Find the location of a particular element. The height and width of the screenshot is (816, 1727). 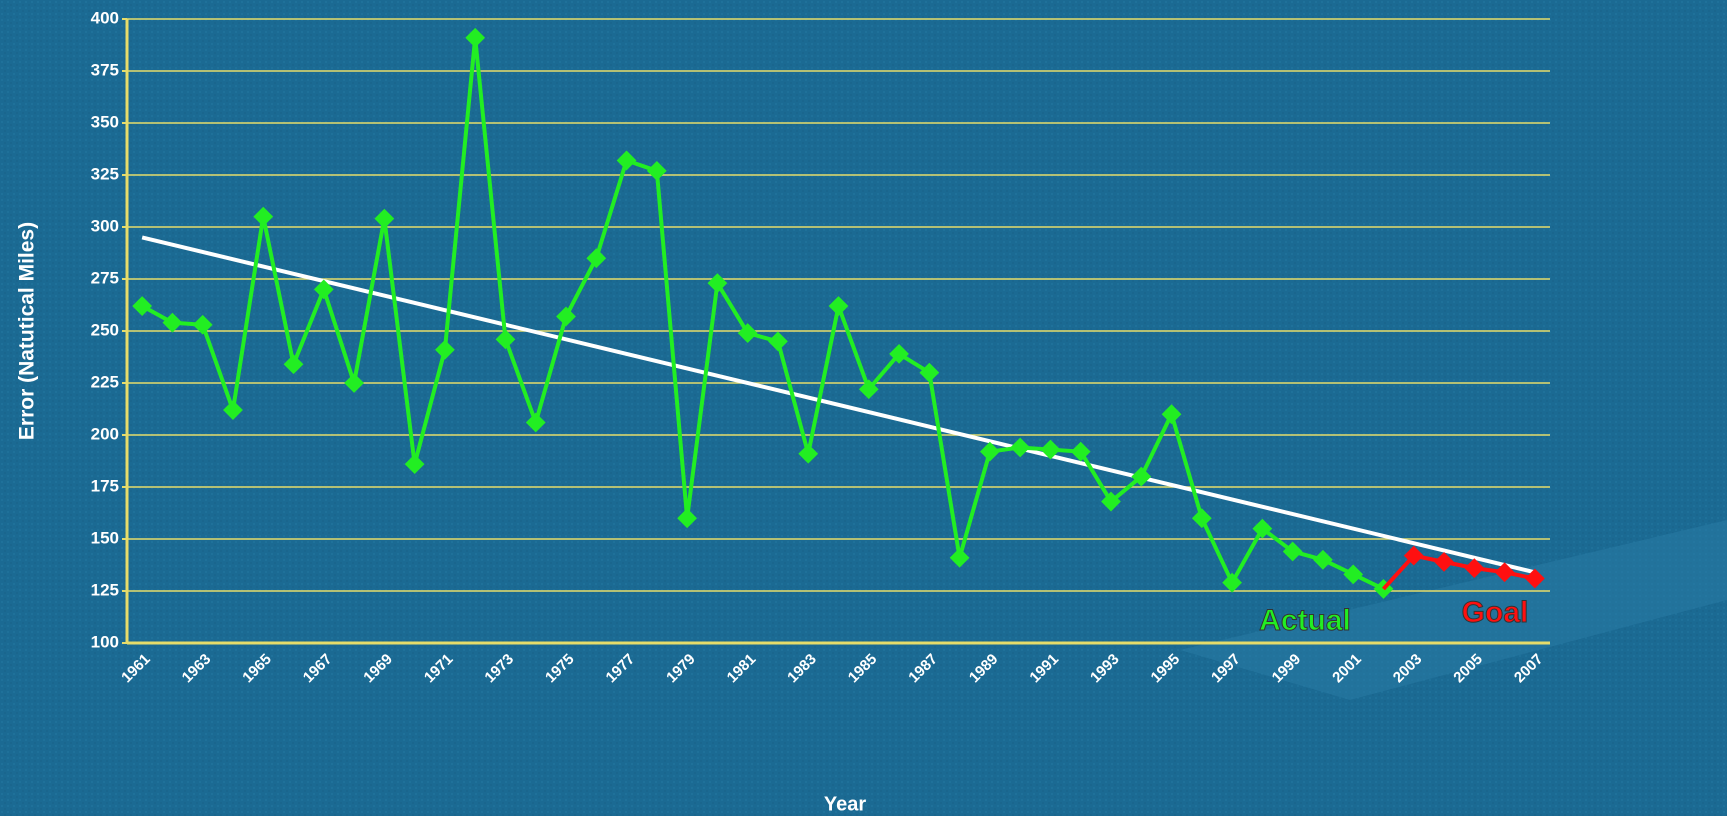

y-tick-label: 250 is located at coordinates (105, 329).